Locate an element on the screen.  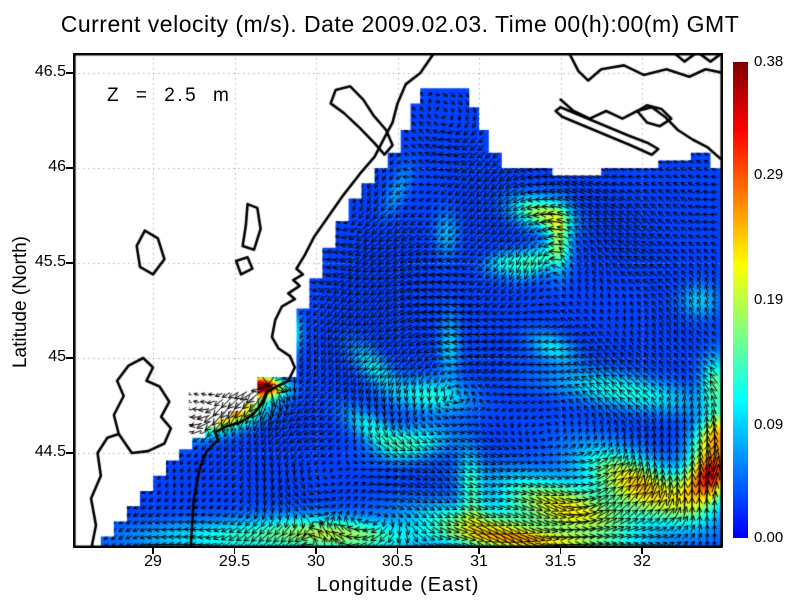
y-tick-label: 46 is located at coordinates (57, 166).